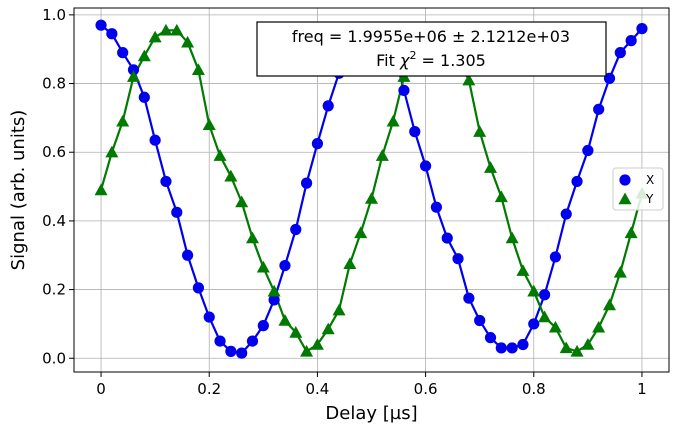 Image resolution: width=679 pixels, height=435 pixels. Describe the element at coordinates (625, 198) in the screenshot. I see `legend-marker-y` at that location.